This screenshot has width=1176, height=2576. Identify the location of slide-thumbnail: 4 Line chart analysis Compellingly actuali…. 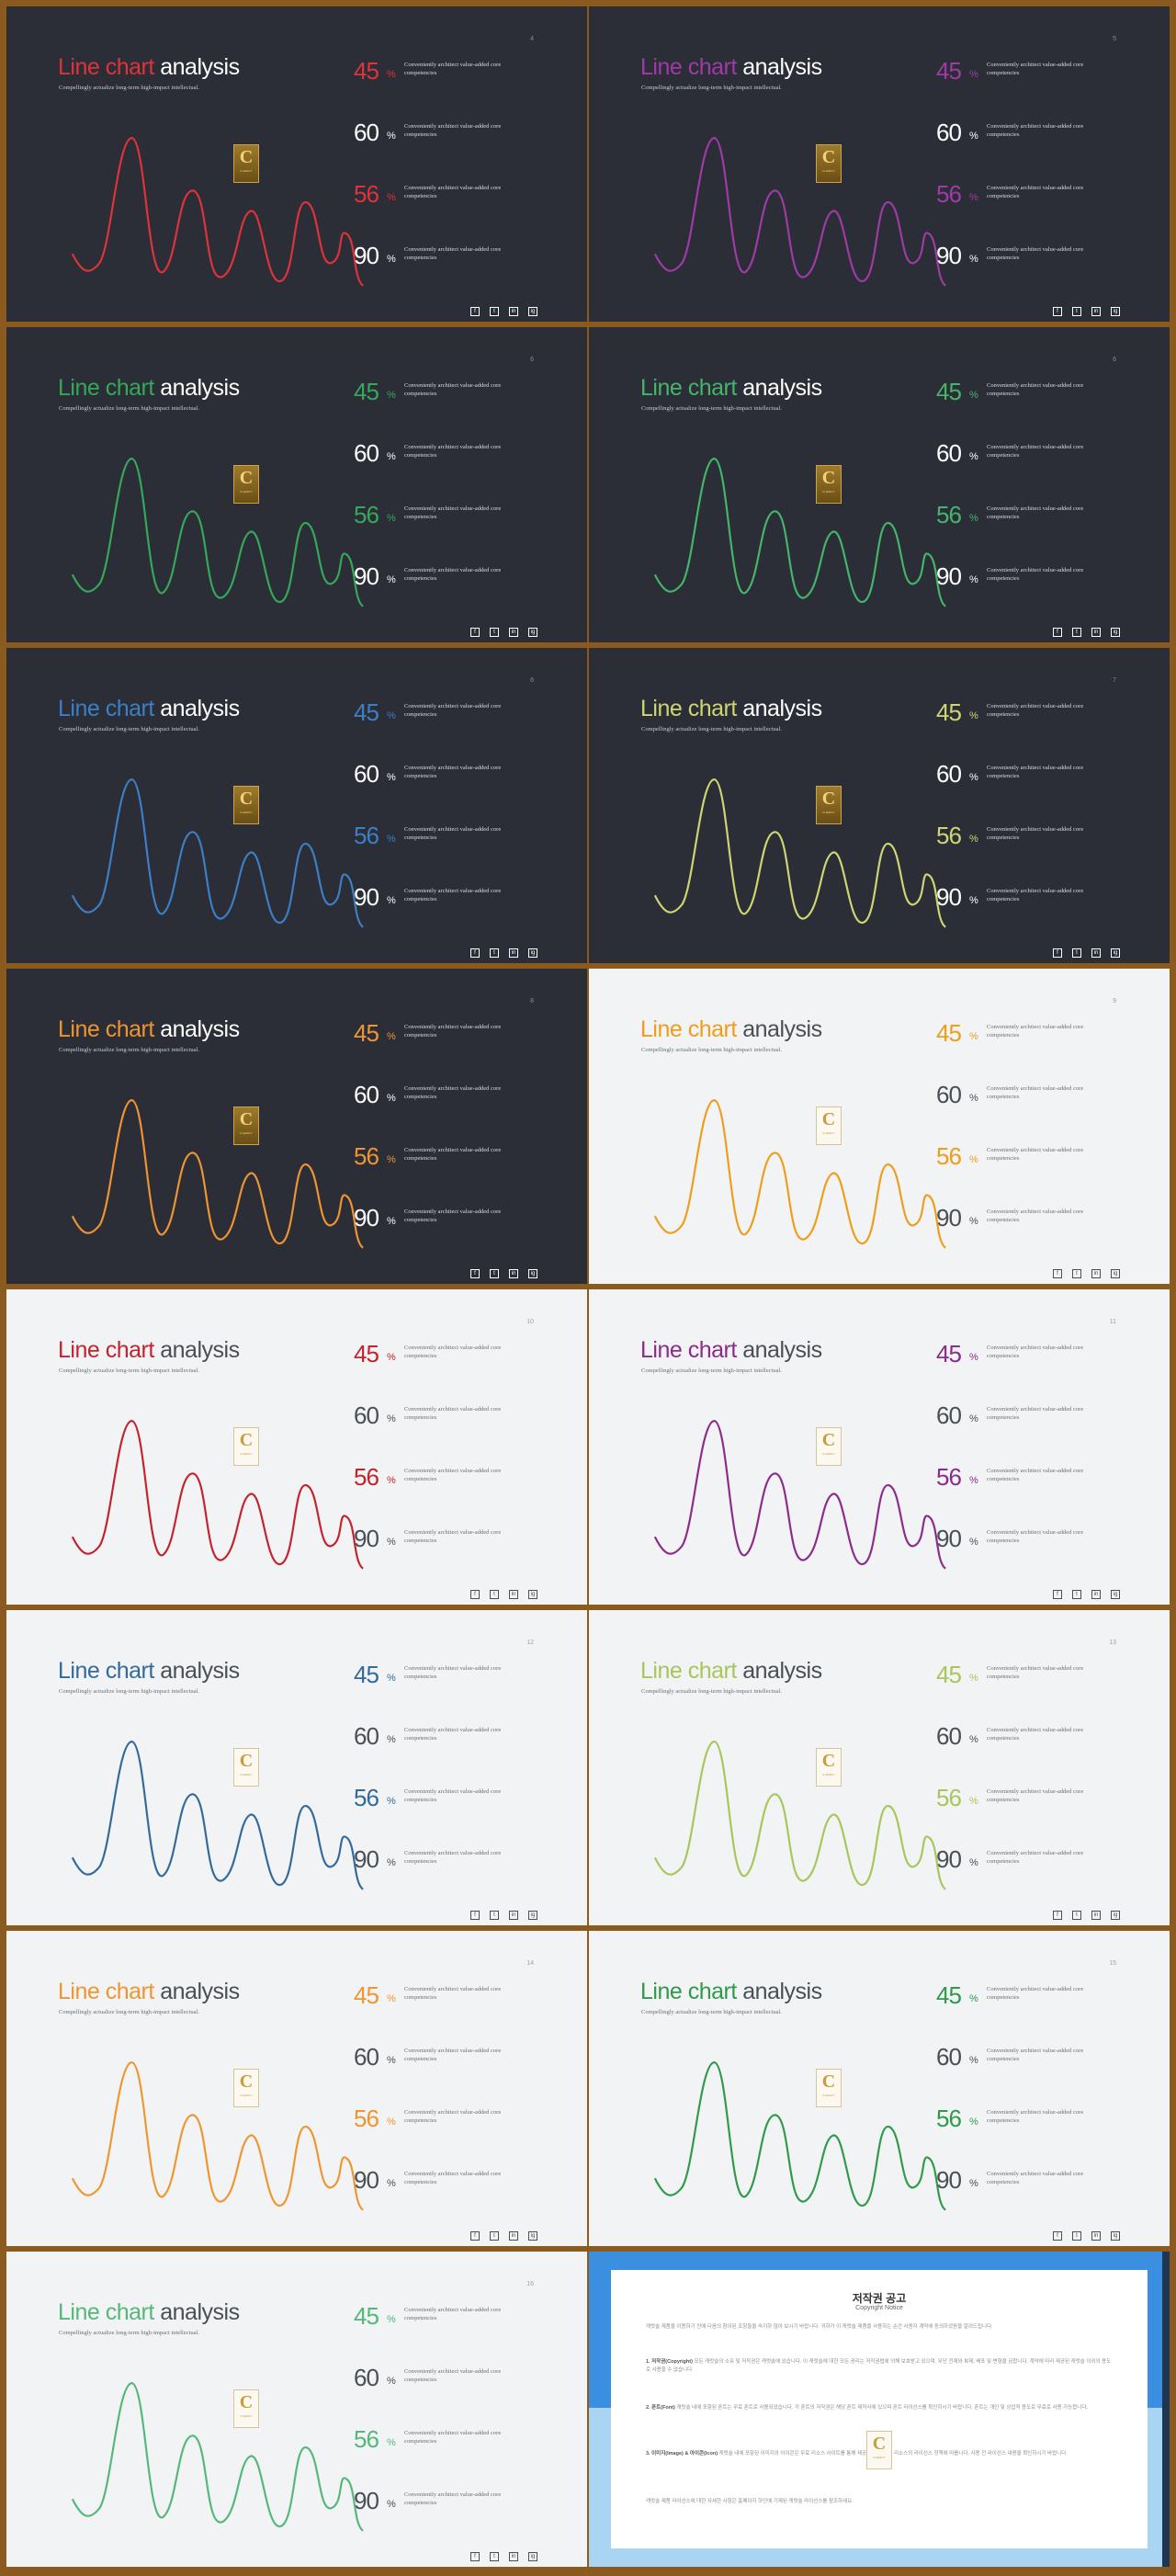
(296, 164).